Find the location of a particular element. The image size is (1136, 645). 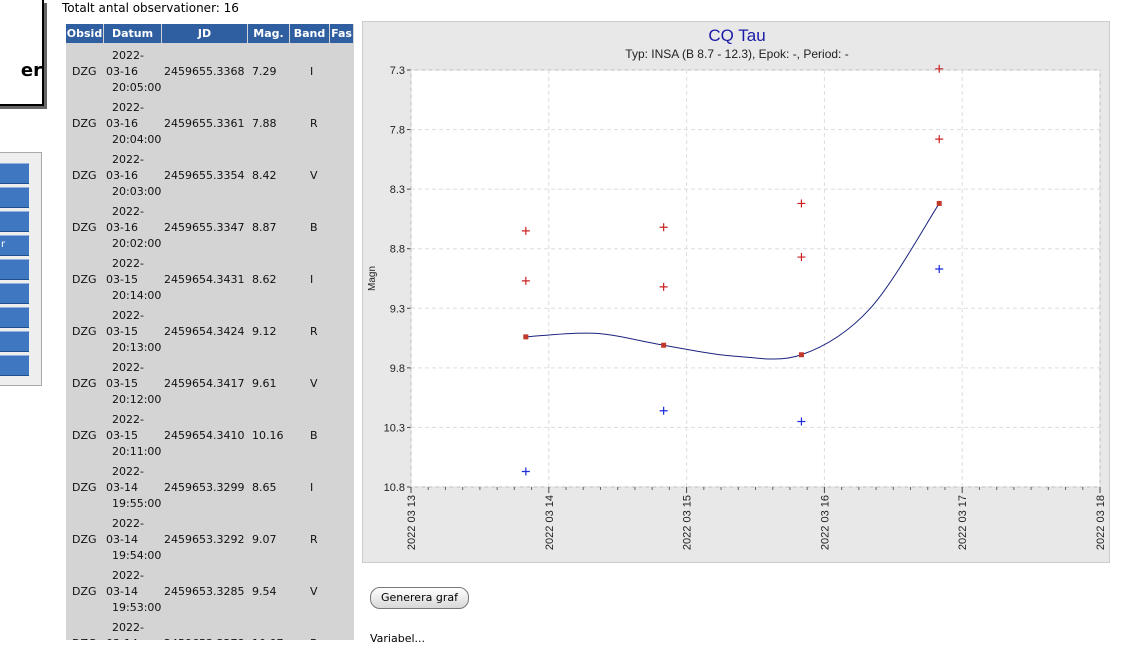

table-cell-date3: 19:55:00 is located at coordinates (137, 503).